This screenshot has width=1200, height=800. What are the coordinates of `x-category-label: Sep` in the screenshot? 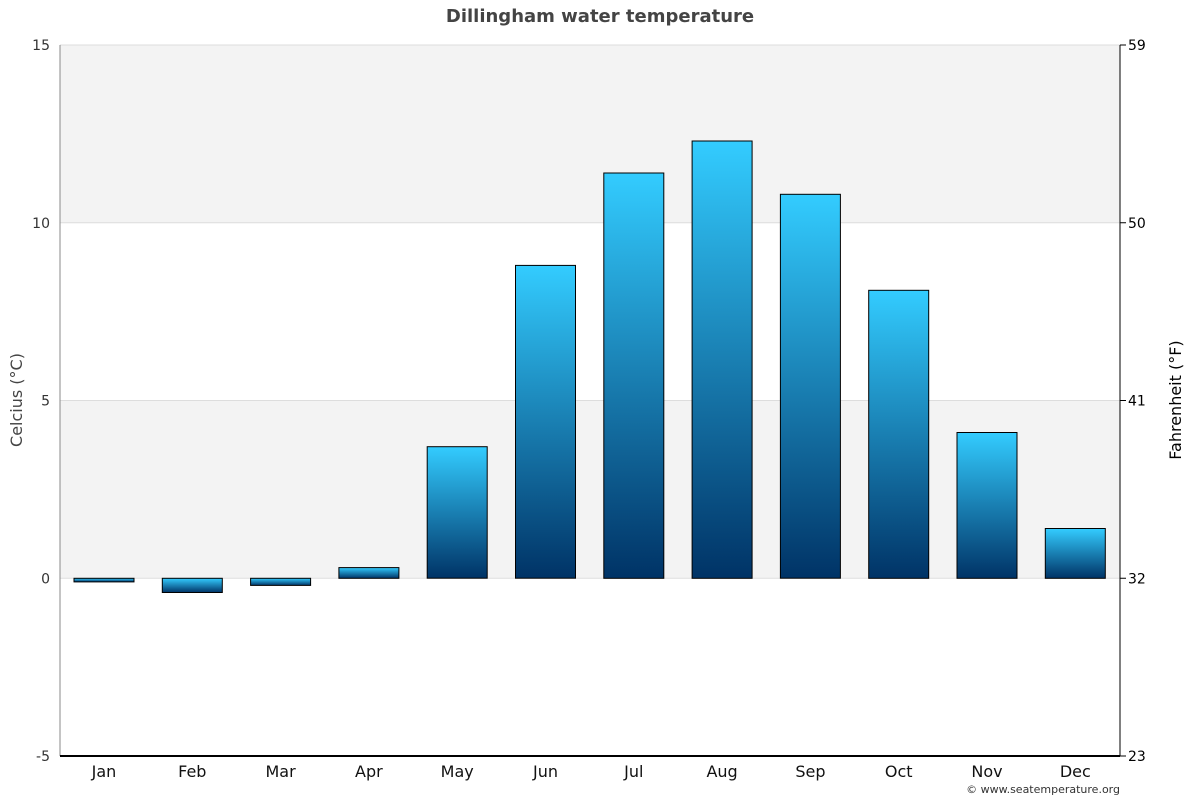 It's located at (810, 771).